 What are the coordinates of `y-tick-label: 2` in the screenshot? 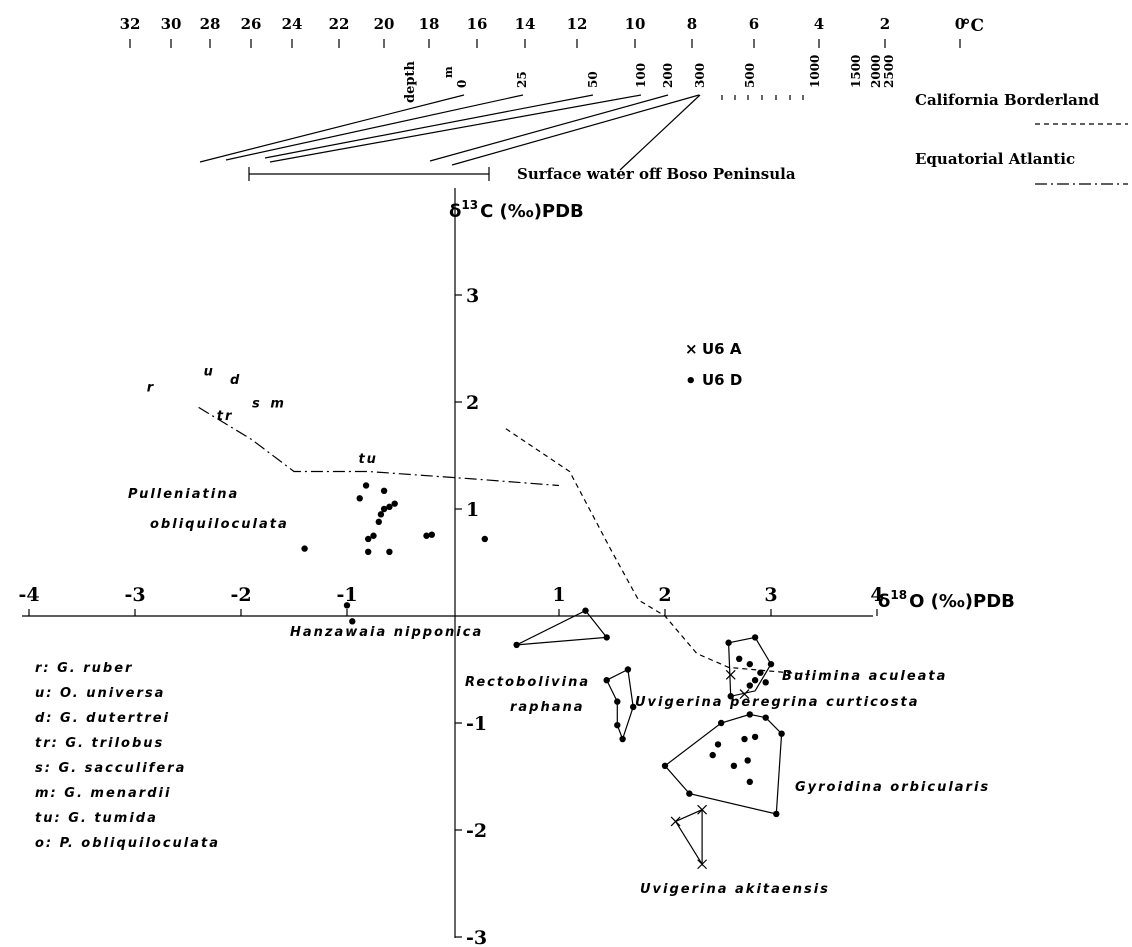 It's located at (472, 403).